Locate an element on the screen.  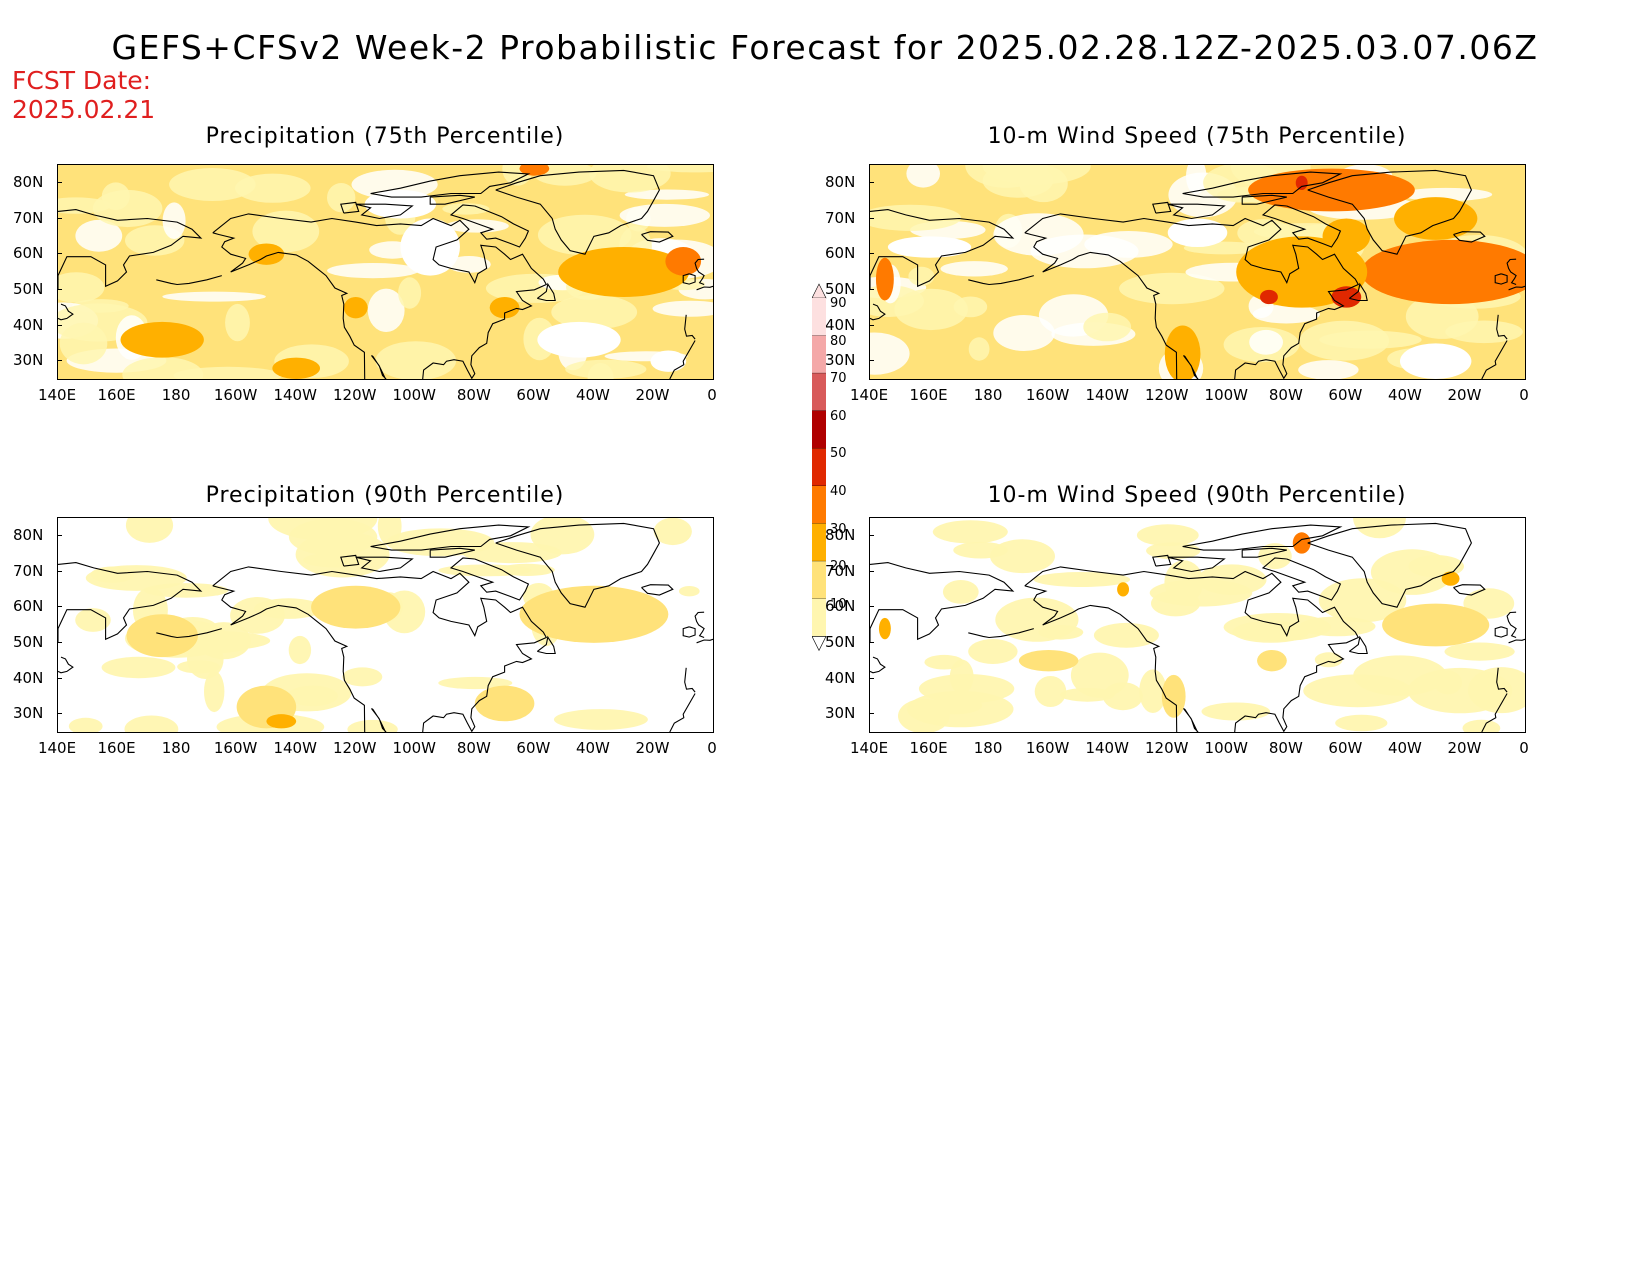
longitude-tick-label: 160W is located at coordinates (235, 748).